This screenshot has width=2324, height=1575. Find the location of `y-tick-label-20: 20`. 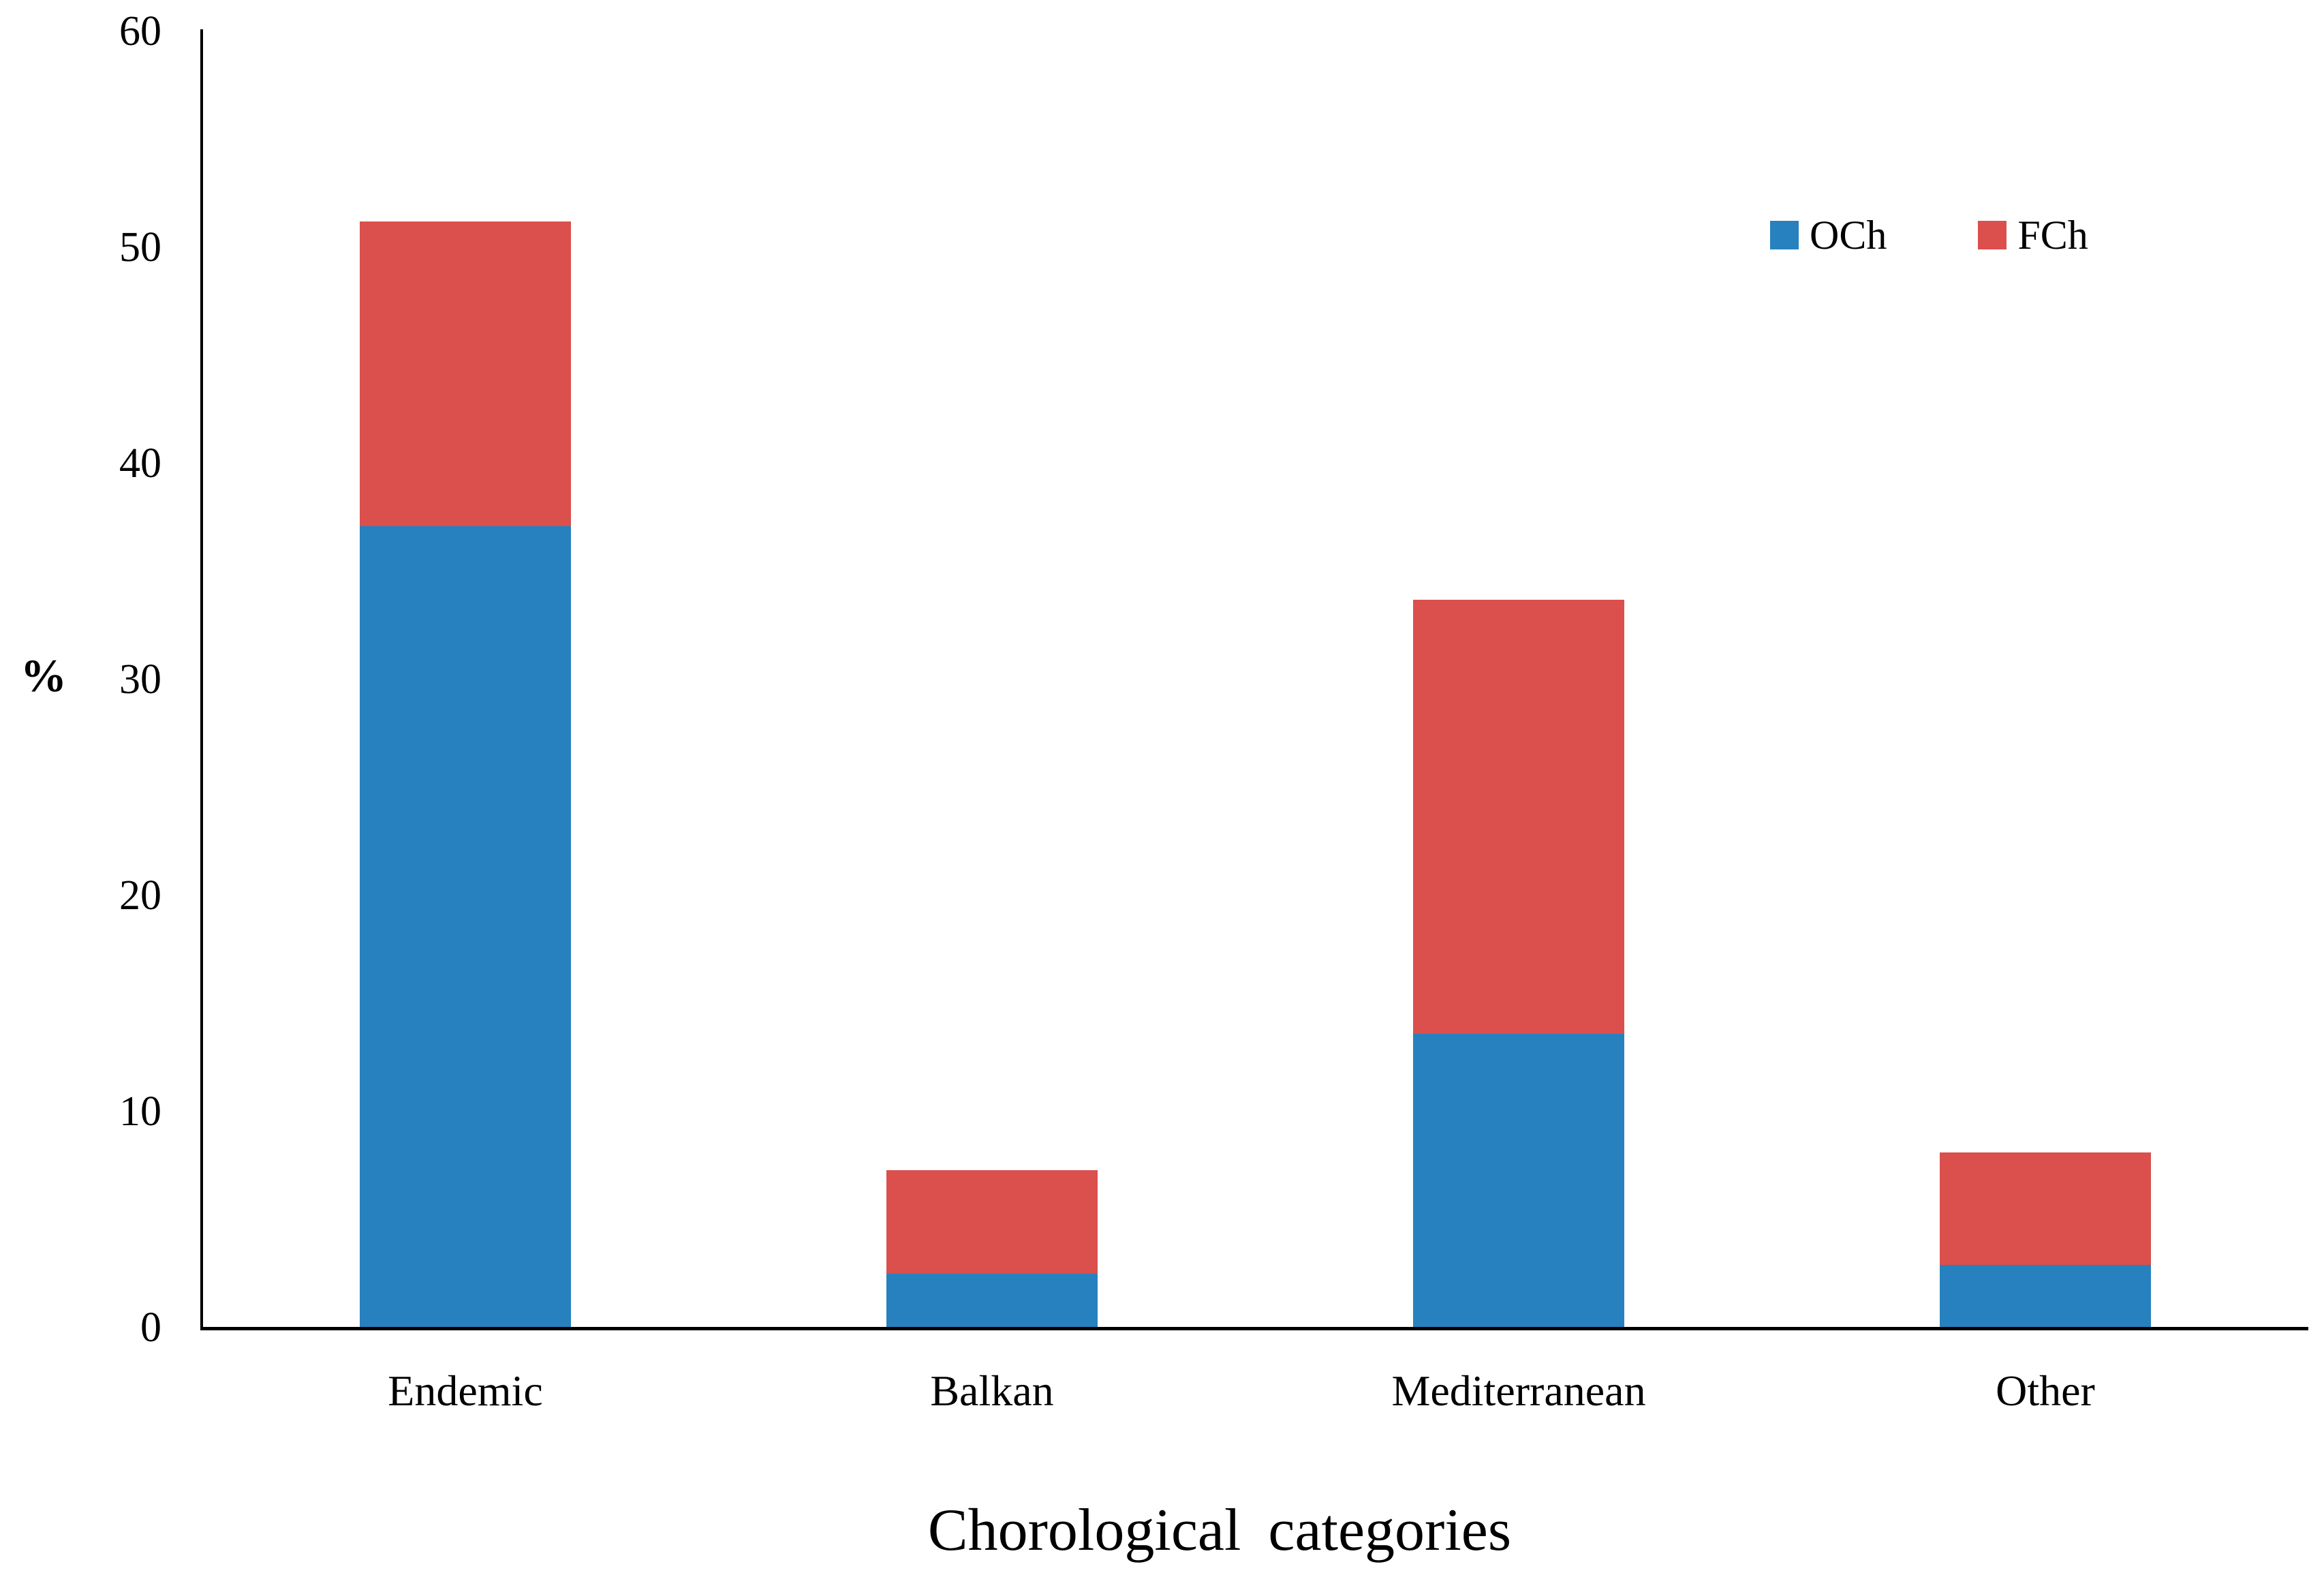

y-tick-label-20: 20 is located at coordinates (140, 896).